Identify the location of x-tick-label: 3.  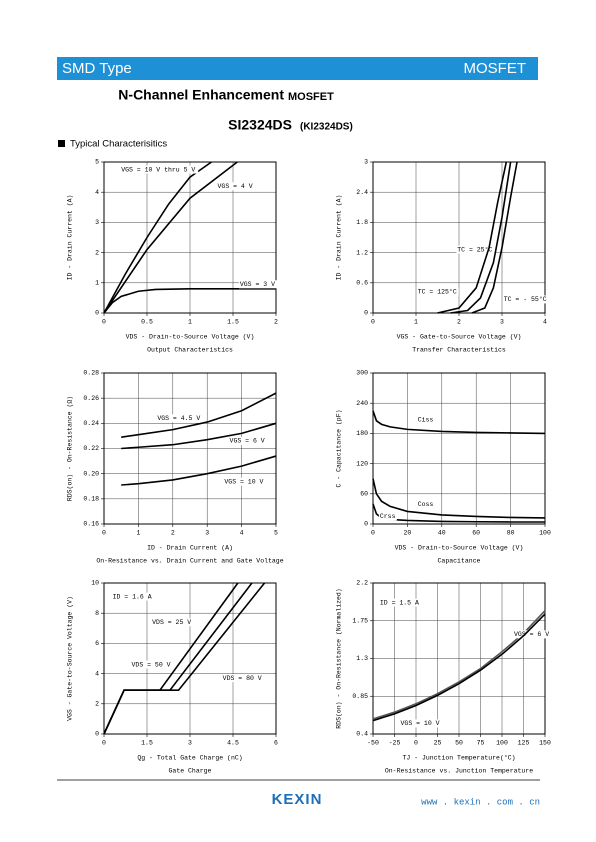
(207, 533).